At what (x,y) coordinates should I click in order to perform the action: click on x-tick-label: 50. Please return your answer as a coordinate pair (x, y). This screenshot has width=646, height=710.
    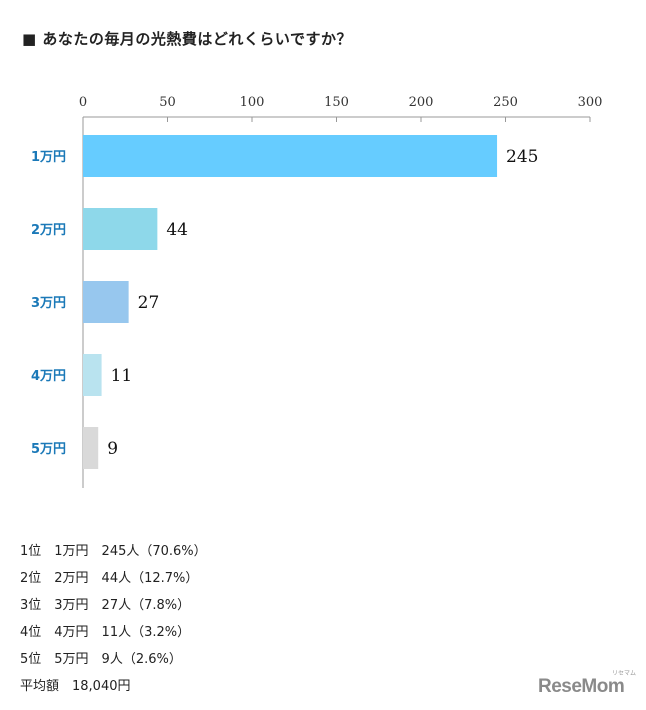
    Looking at the image, I should click on (167, 102).